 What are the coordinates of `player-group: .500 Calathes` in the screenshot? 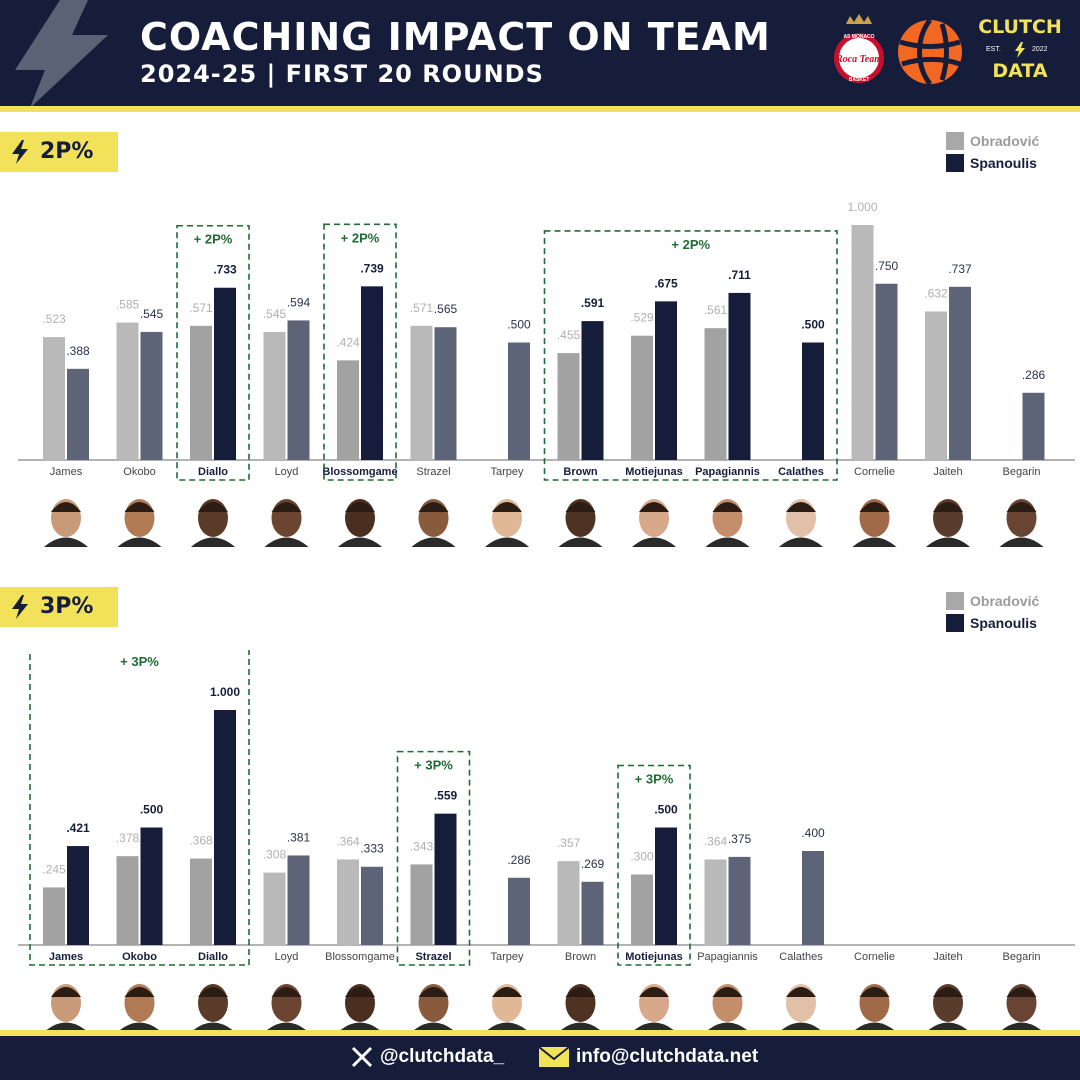 It's located at (801, 432).